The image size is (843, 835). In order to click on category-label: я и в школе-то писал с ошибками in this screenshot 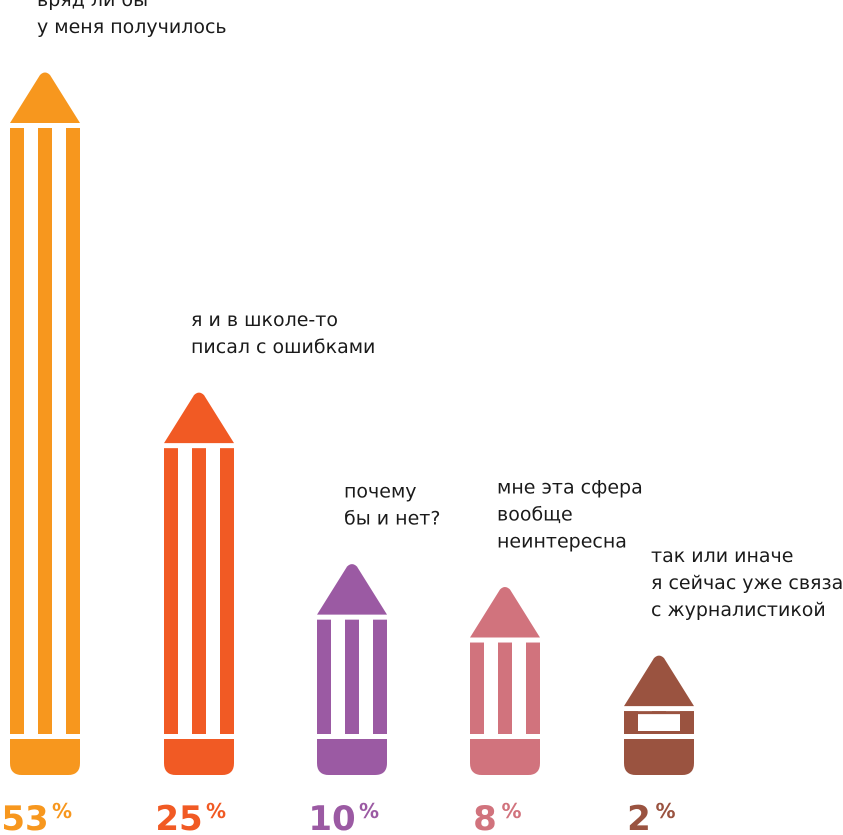, I will do `click(283, 333)`.